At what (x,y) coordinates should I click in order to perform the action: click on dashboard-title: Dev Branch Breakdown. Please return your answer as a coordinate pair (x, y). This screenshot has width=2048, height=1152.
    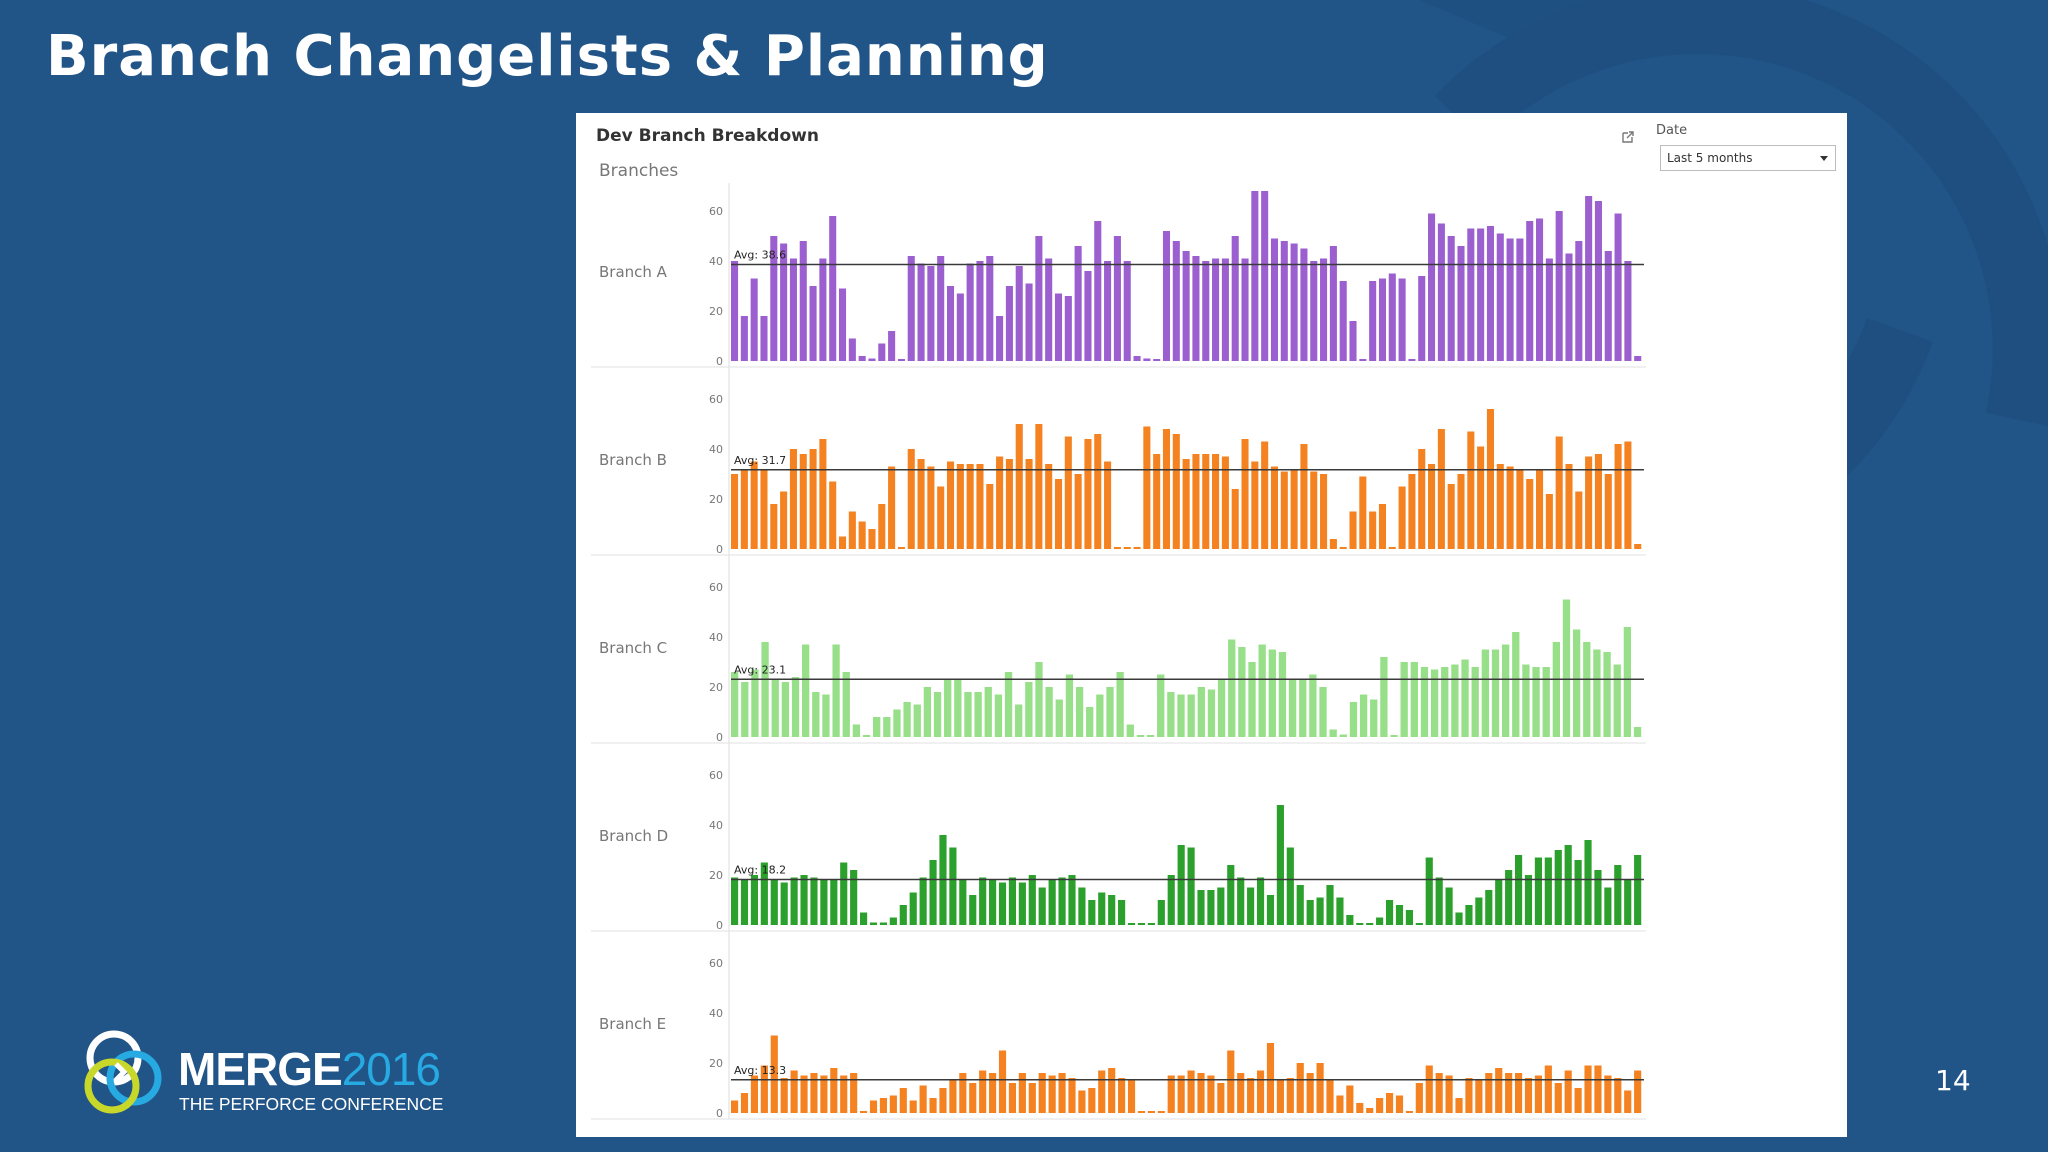
    Looking at the image, I should click on (707, 136).